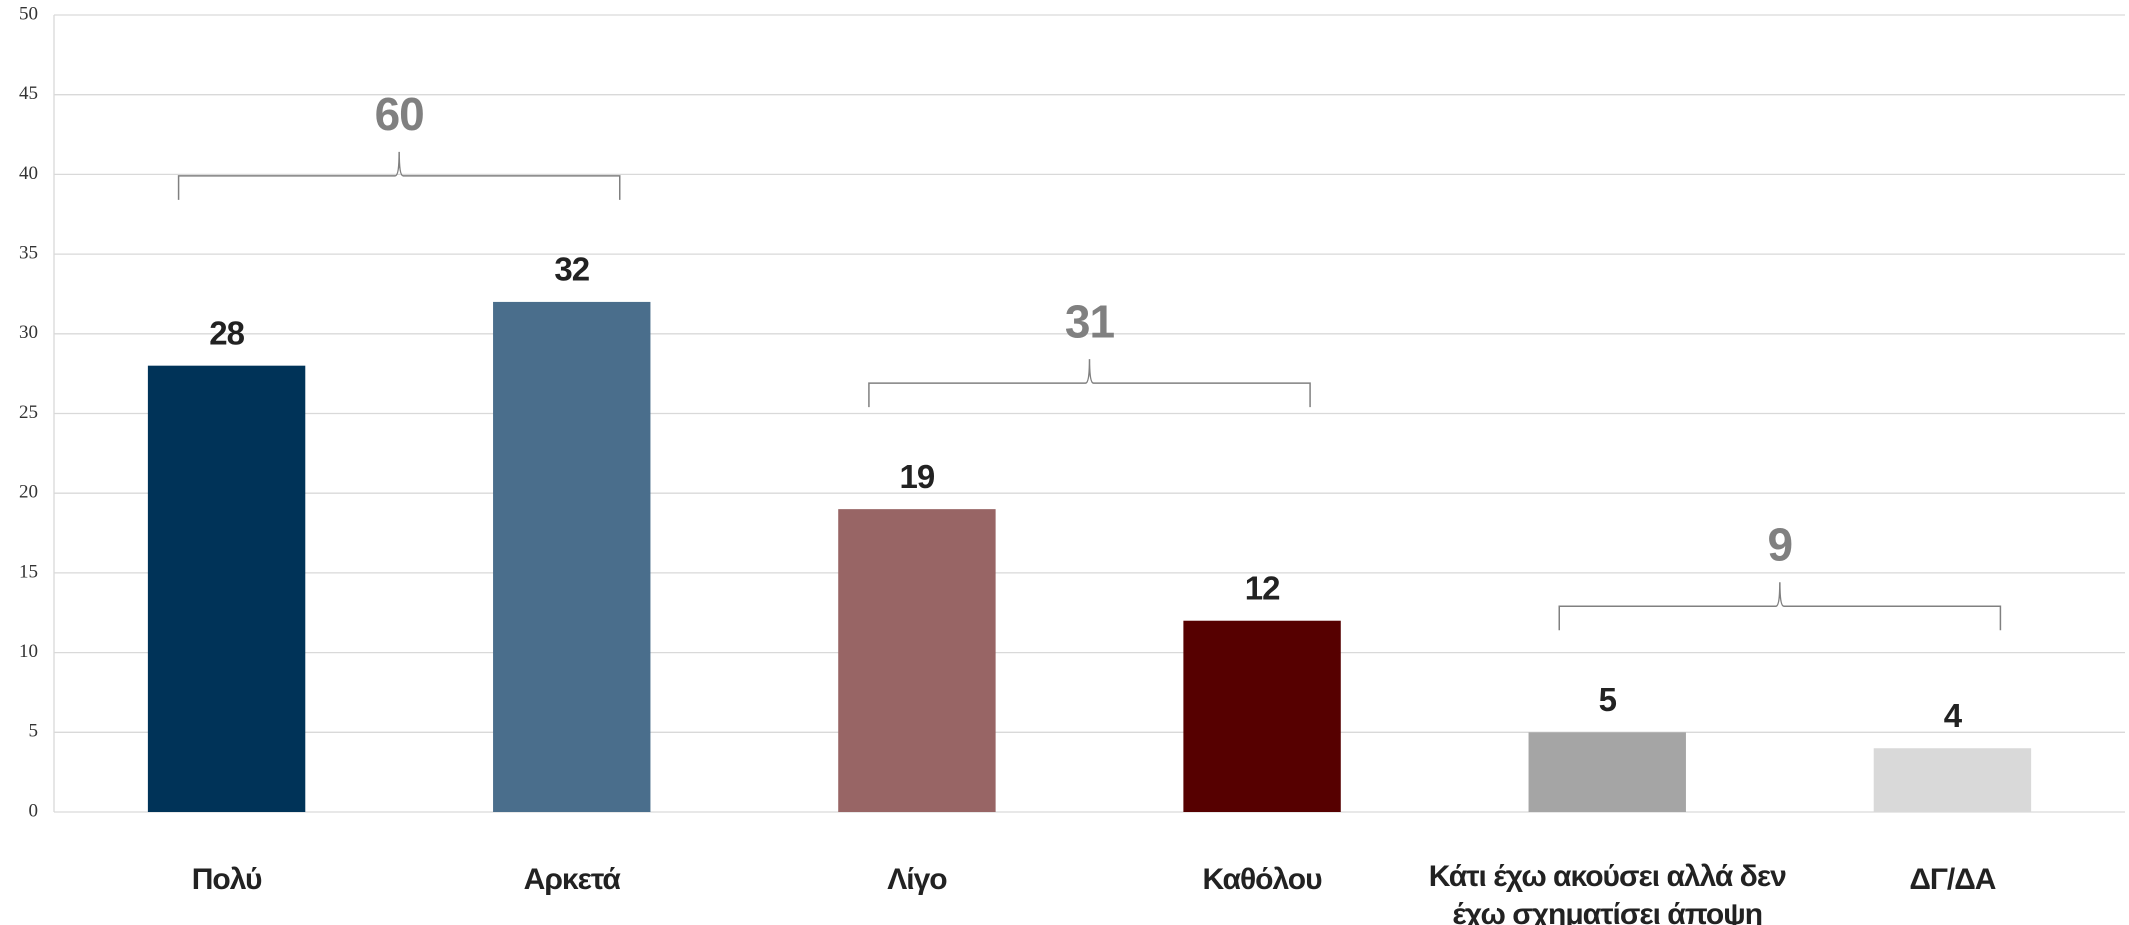 The width and height of the screenshot is (2129, 925). Describe the element at coordinates (1780, 544) in the screenshot. I see `group-total: 9` at that location.